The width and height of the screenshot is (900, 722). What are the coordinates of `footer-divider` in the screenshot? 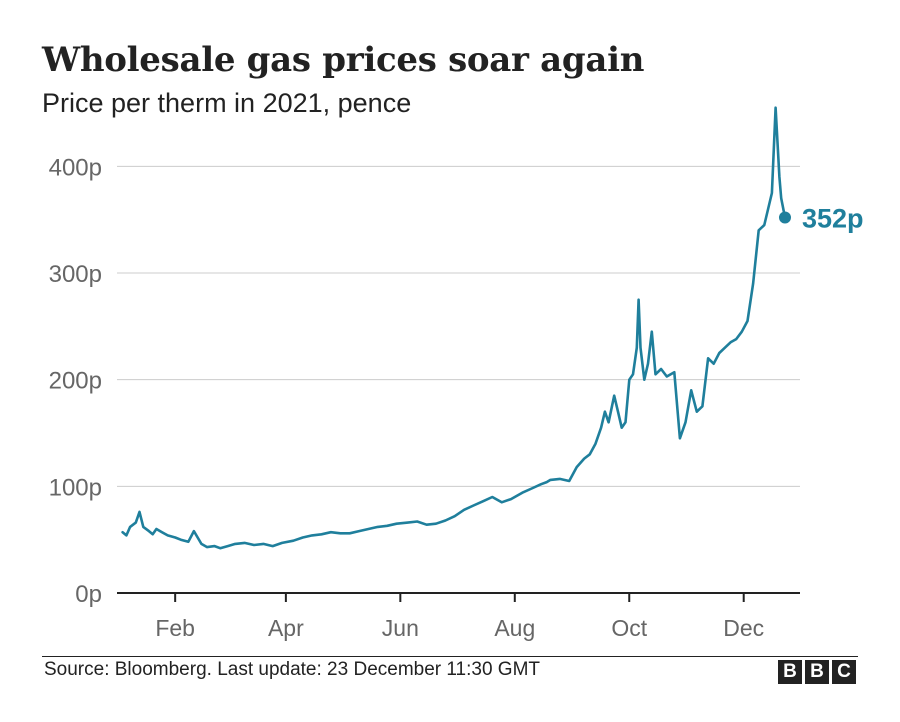 It's located at (450, 656).